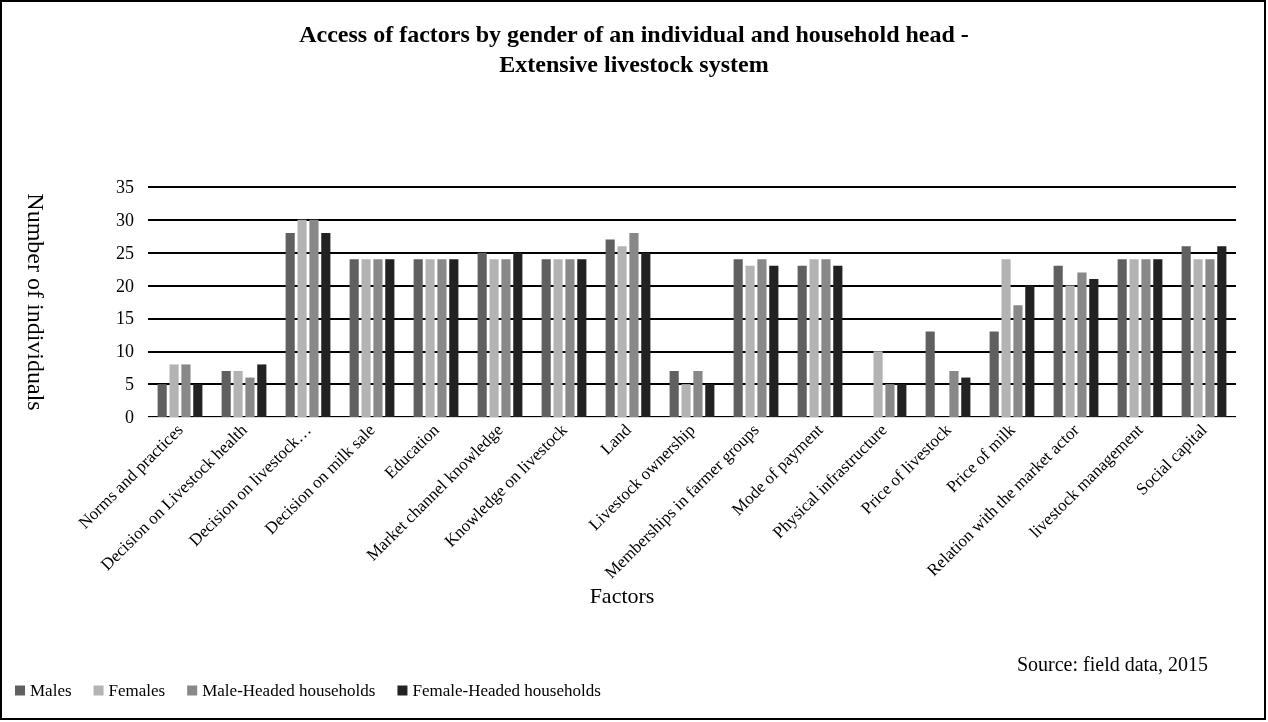 The width and height of the screenshot is (1268, 722). I want to click on y-axis-title: Number of individuals, so click(36, 302).